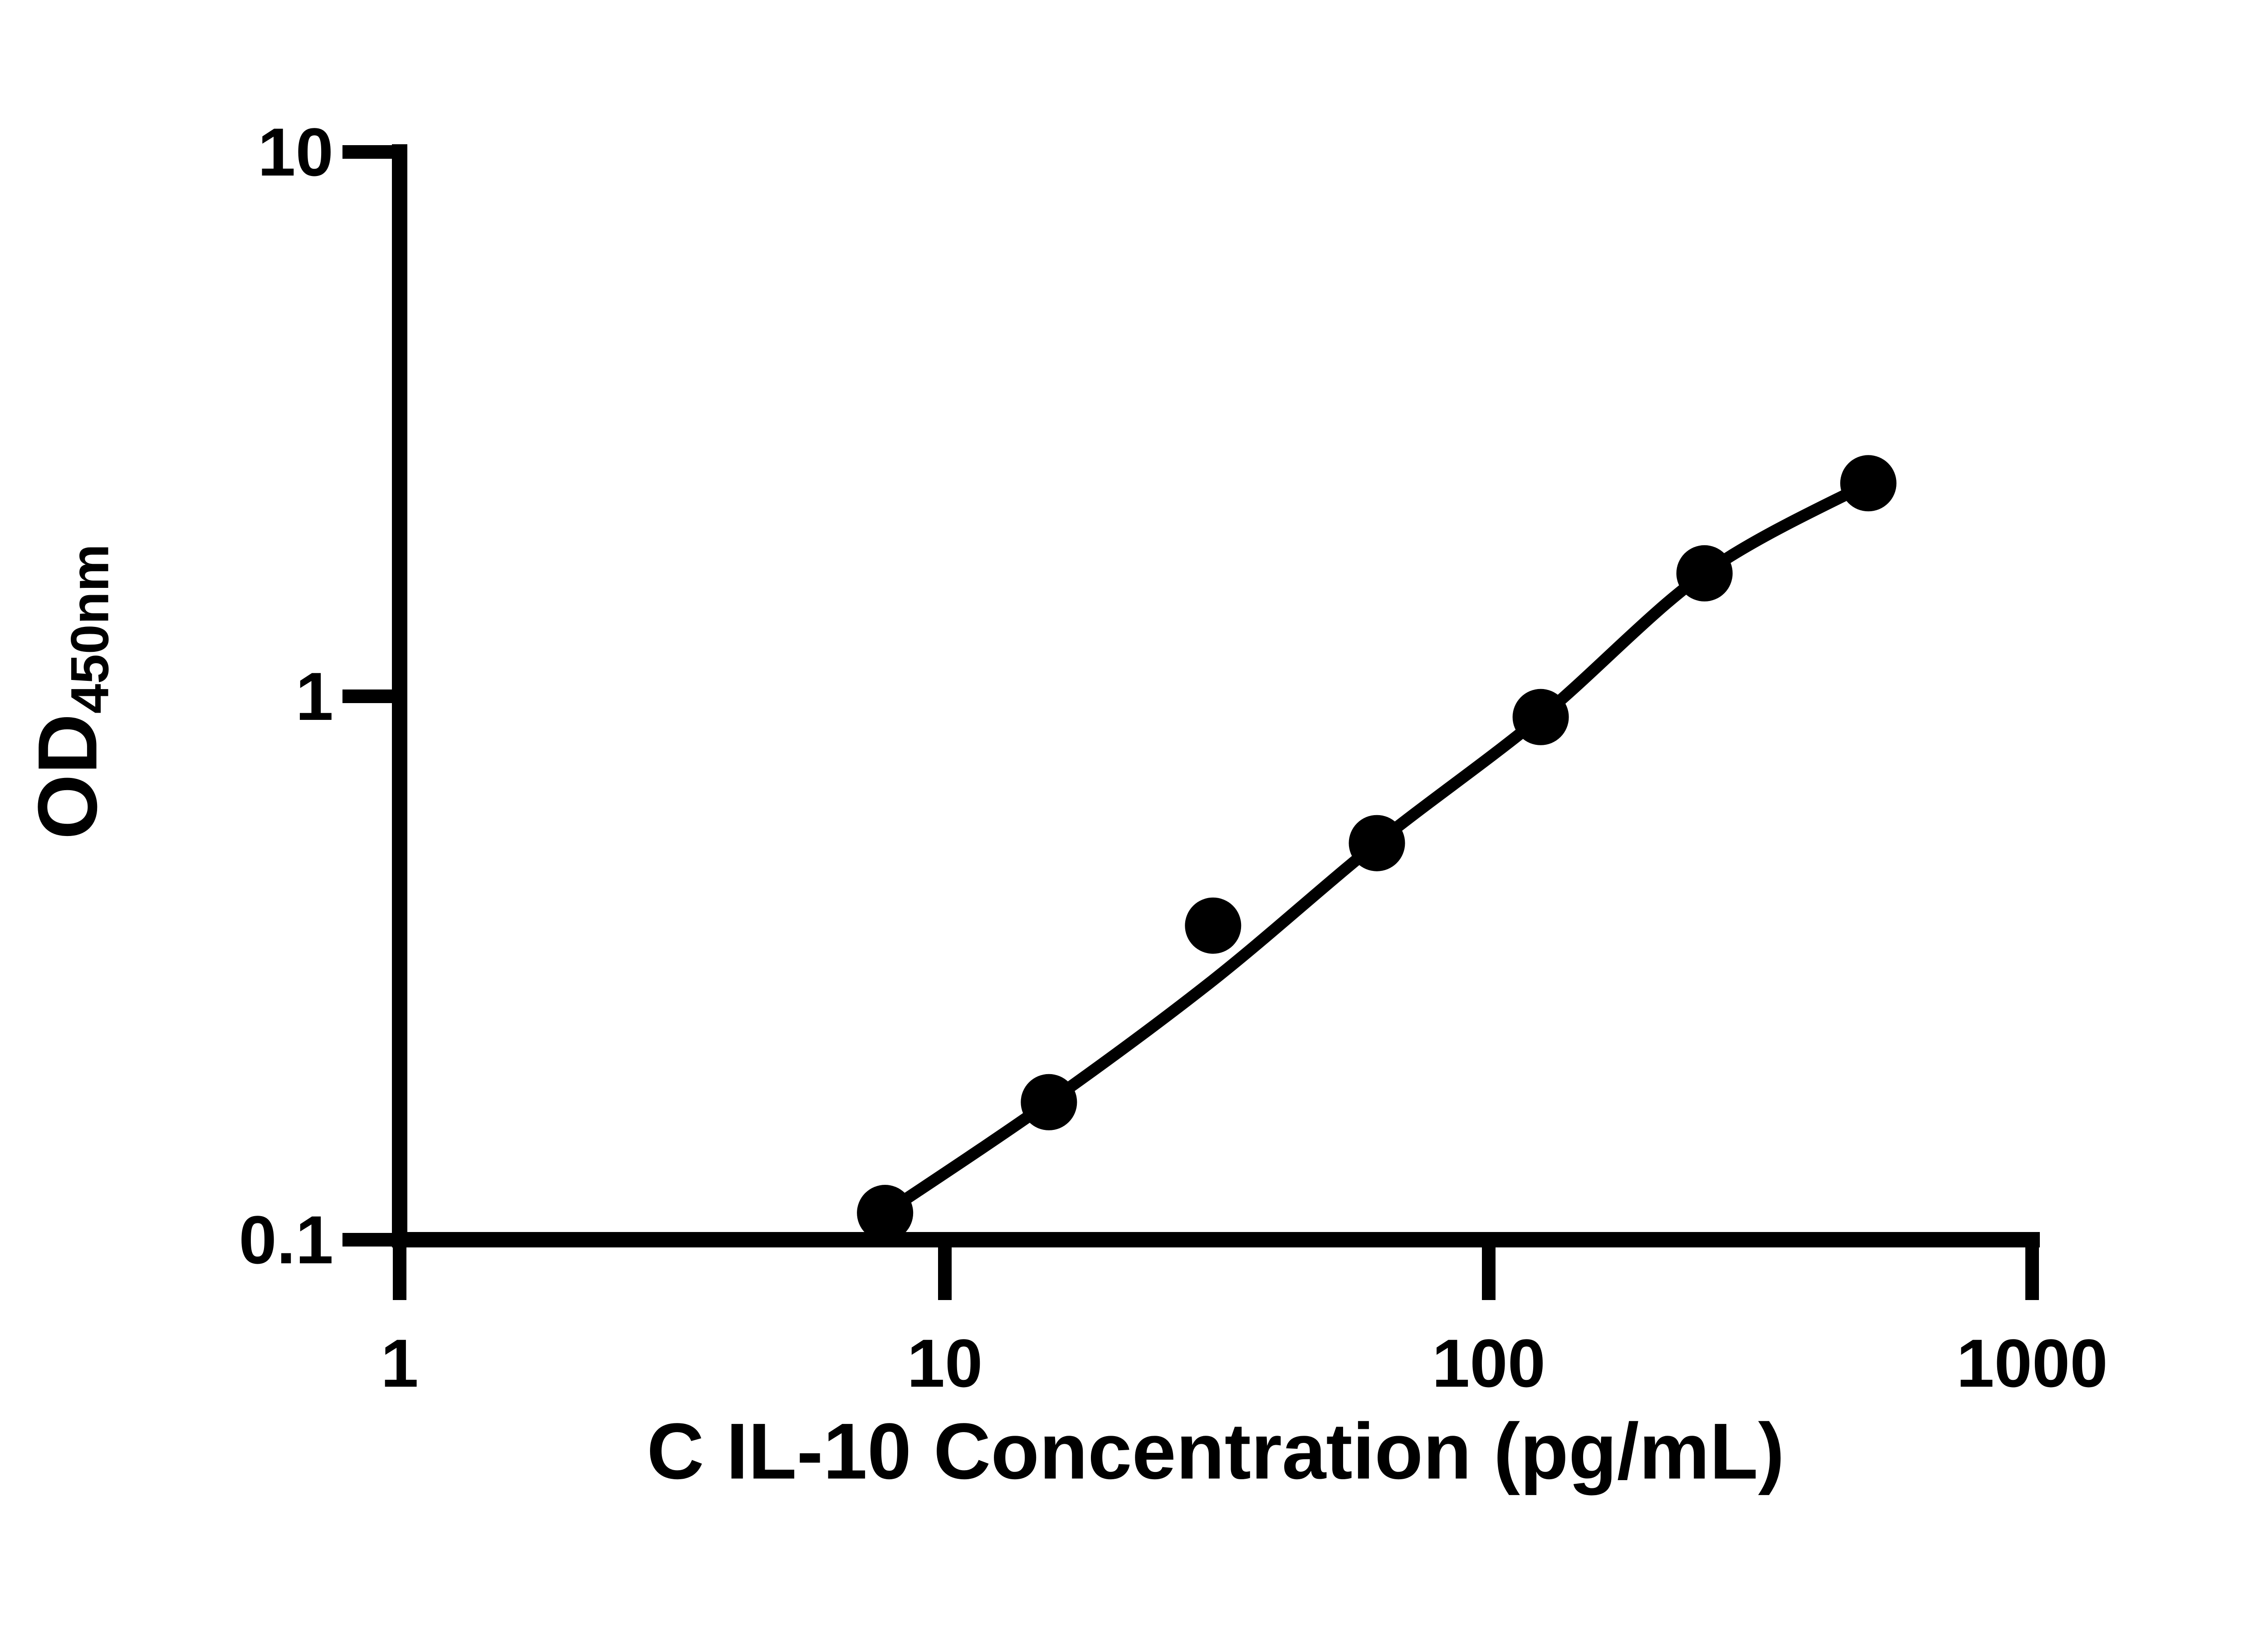 This screenshot has height=1633, width=2268. What do you see at coordinates (68, 777) in the screenshot?
I see `y-axis-title-main: OD` at bounding box center [68, 777].